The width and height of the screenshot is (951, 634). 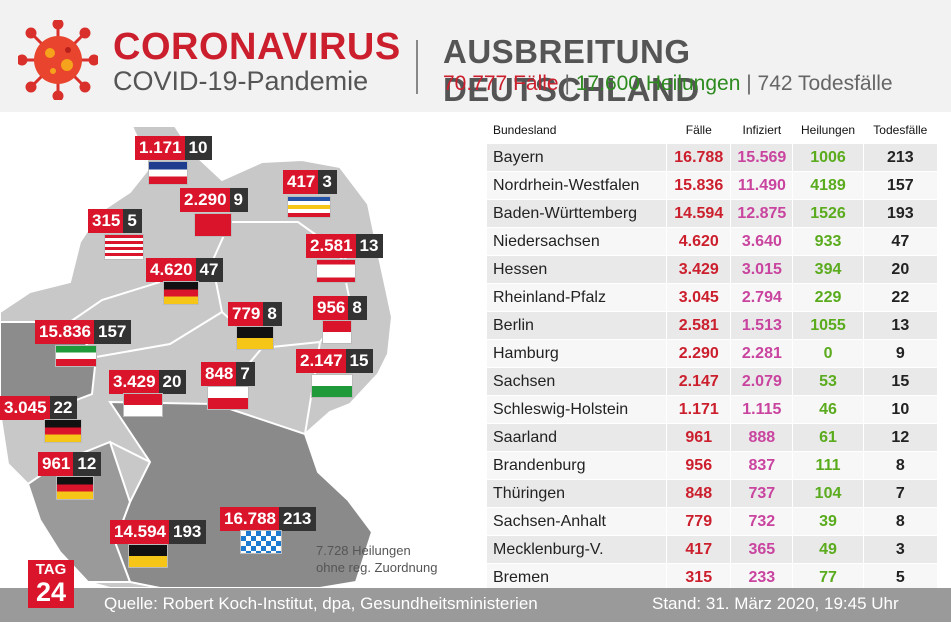 I want to click on table-row: Sachsen-Anhalt 779 732 39 8, so click(x=713, y=521).